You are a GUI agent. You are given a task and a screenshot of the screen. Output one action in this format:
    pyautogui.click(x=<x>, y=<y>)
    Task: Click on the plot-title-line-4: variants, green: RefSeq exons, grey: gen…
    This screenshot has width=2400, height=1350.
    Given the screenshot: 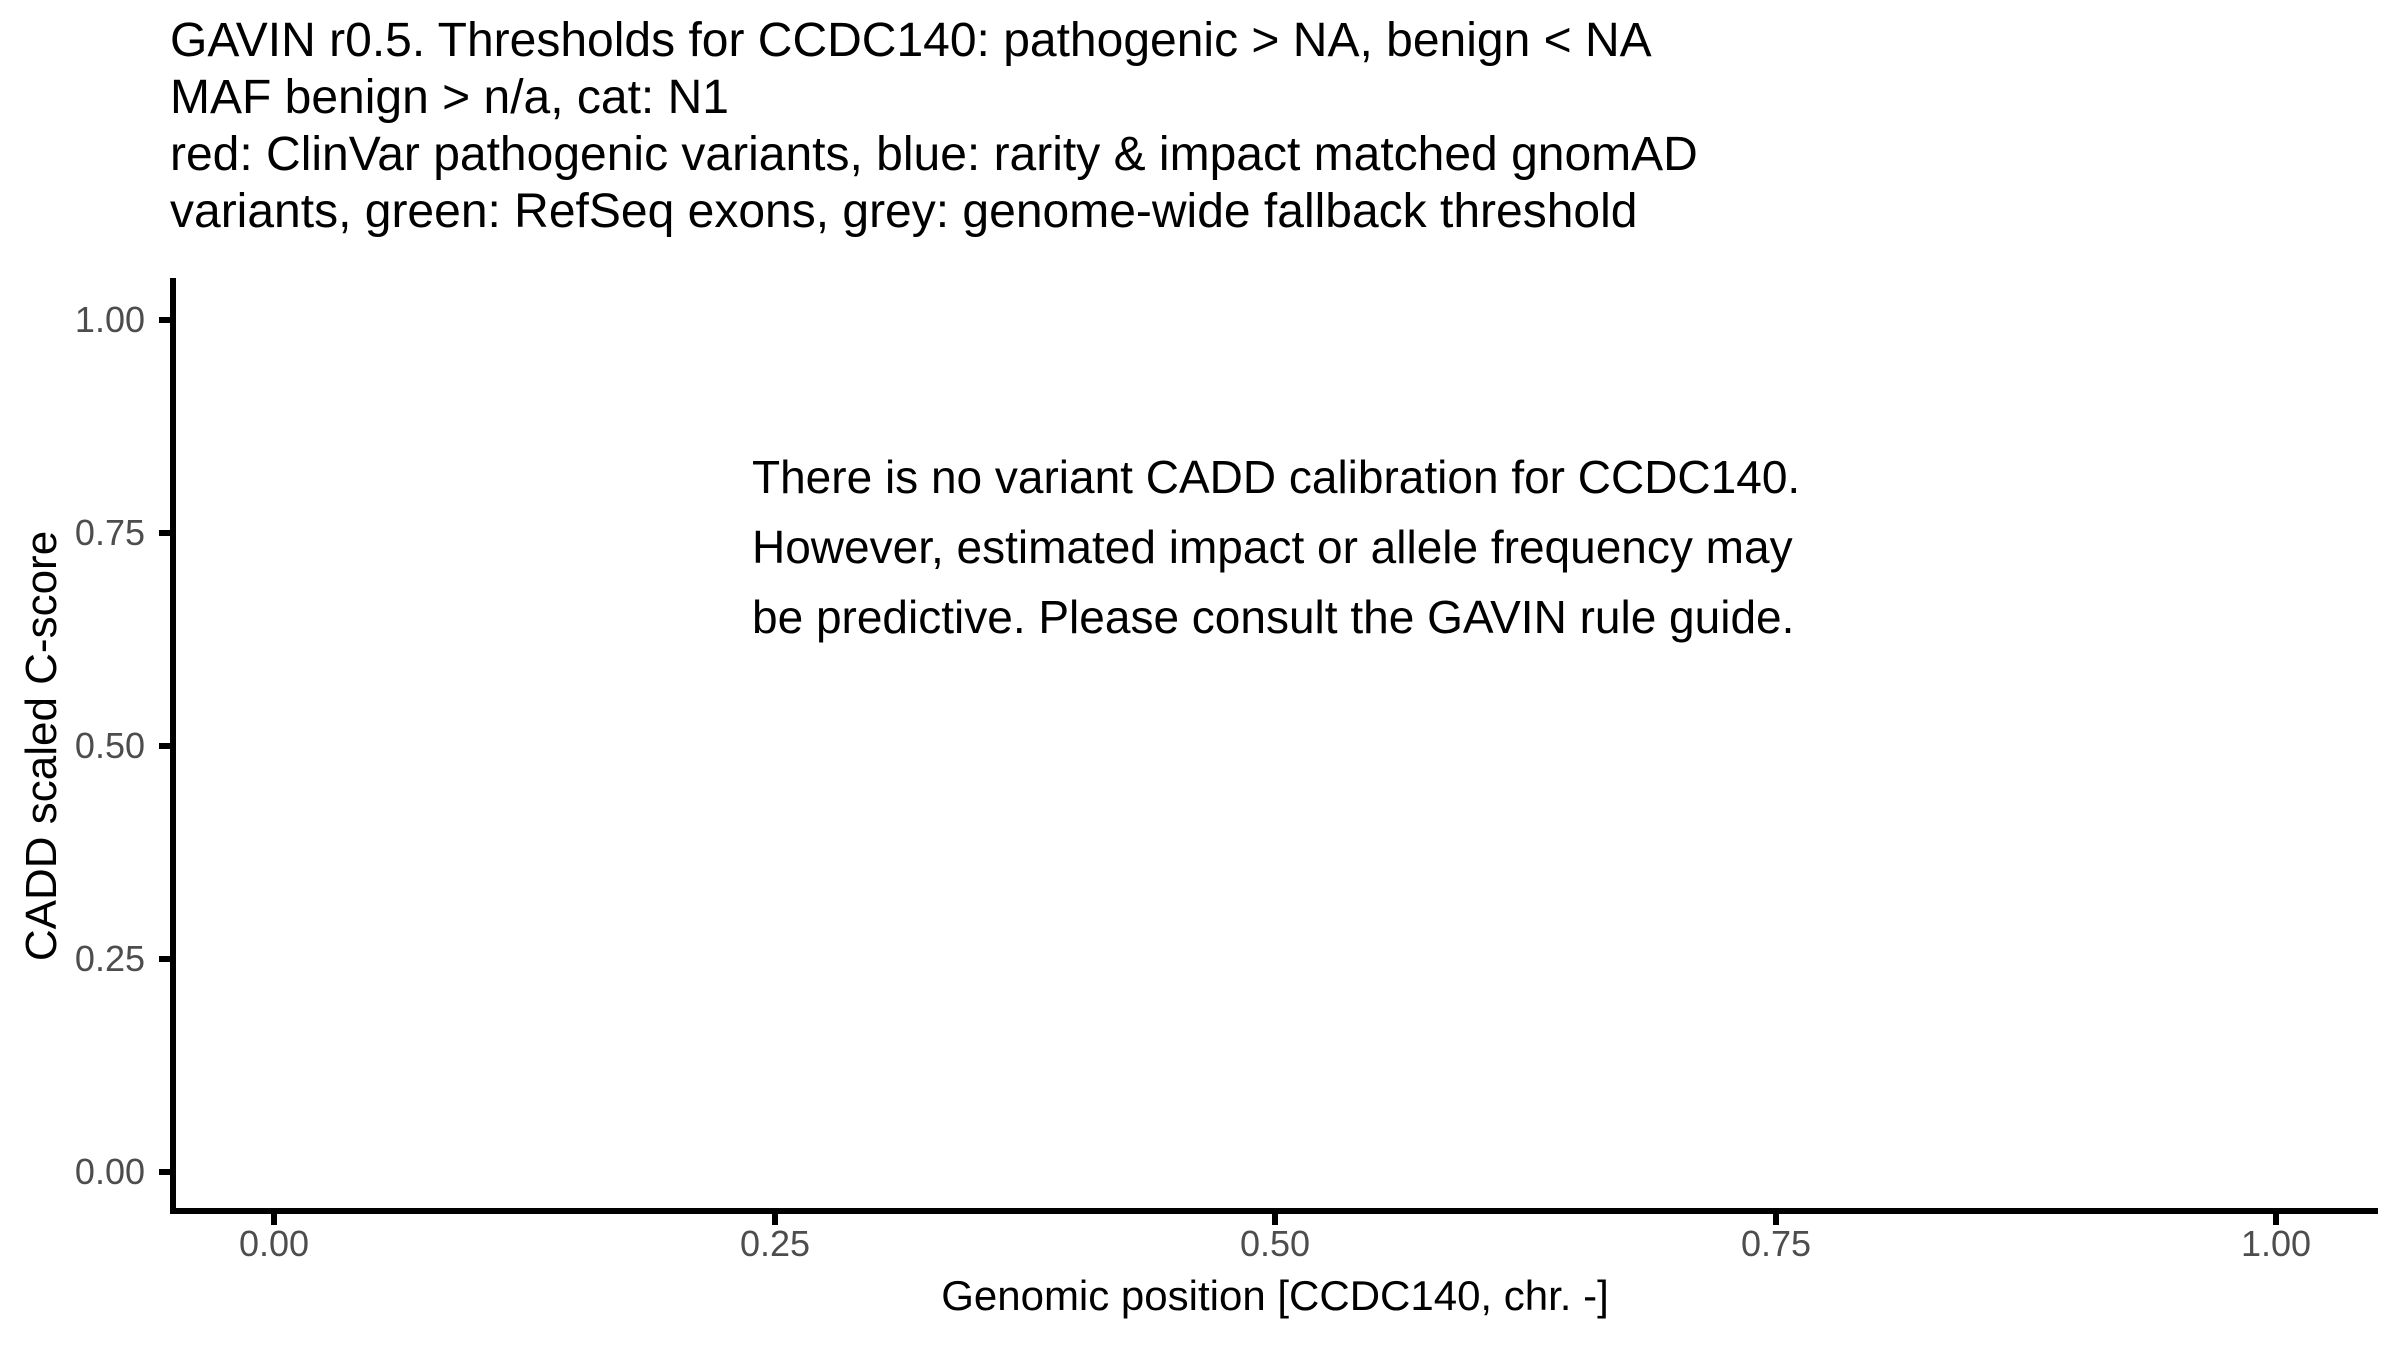 What is the action you would take?
    pyautogui.click(x=904, y=211)
    